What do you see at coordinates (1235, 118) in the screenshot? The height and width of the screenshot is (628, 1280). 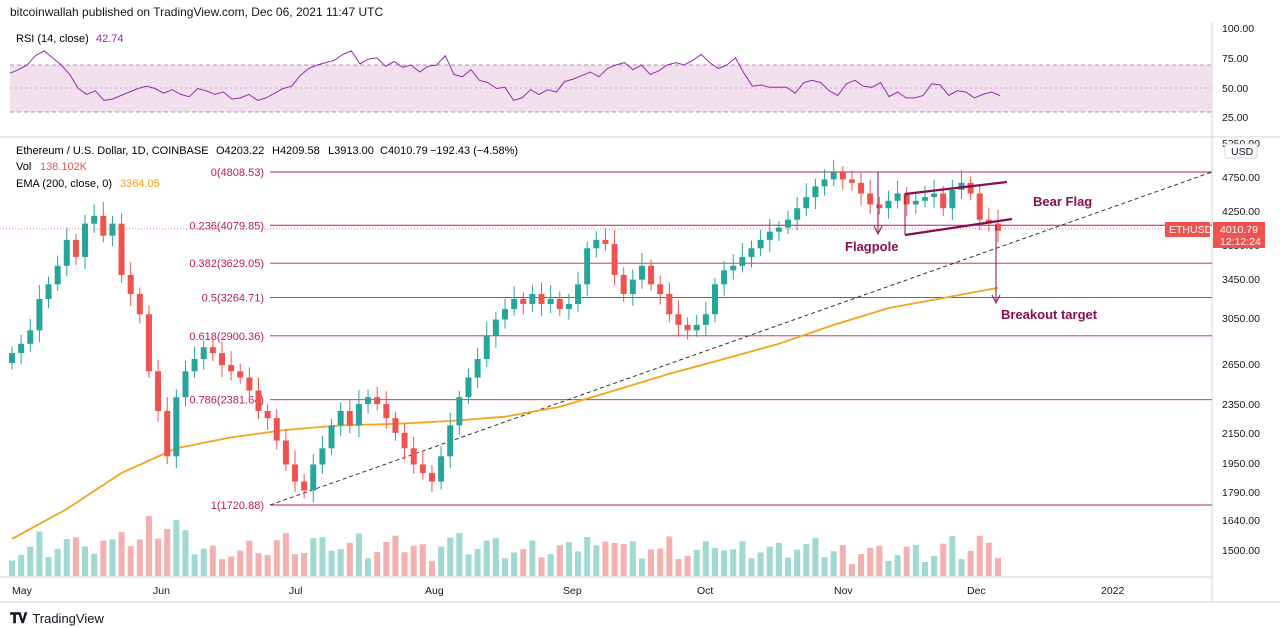 I see `rsi-tick: 25.00` at bounding box center [1235, 118].